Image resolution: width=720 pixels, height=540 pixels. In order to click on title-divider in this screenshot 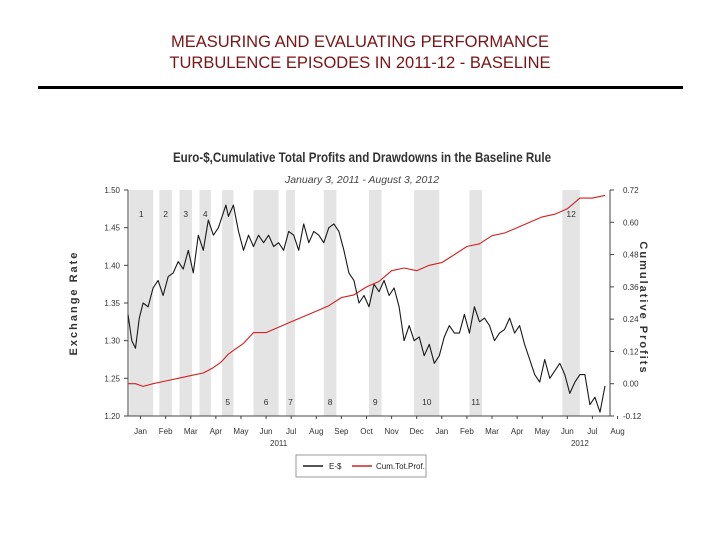, I will do `click(360, 87)`.